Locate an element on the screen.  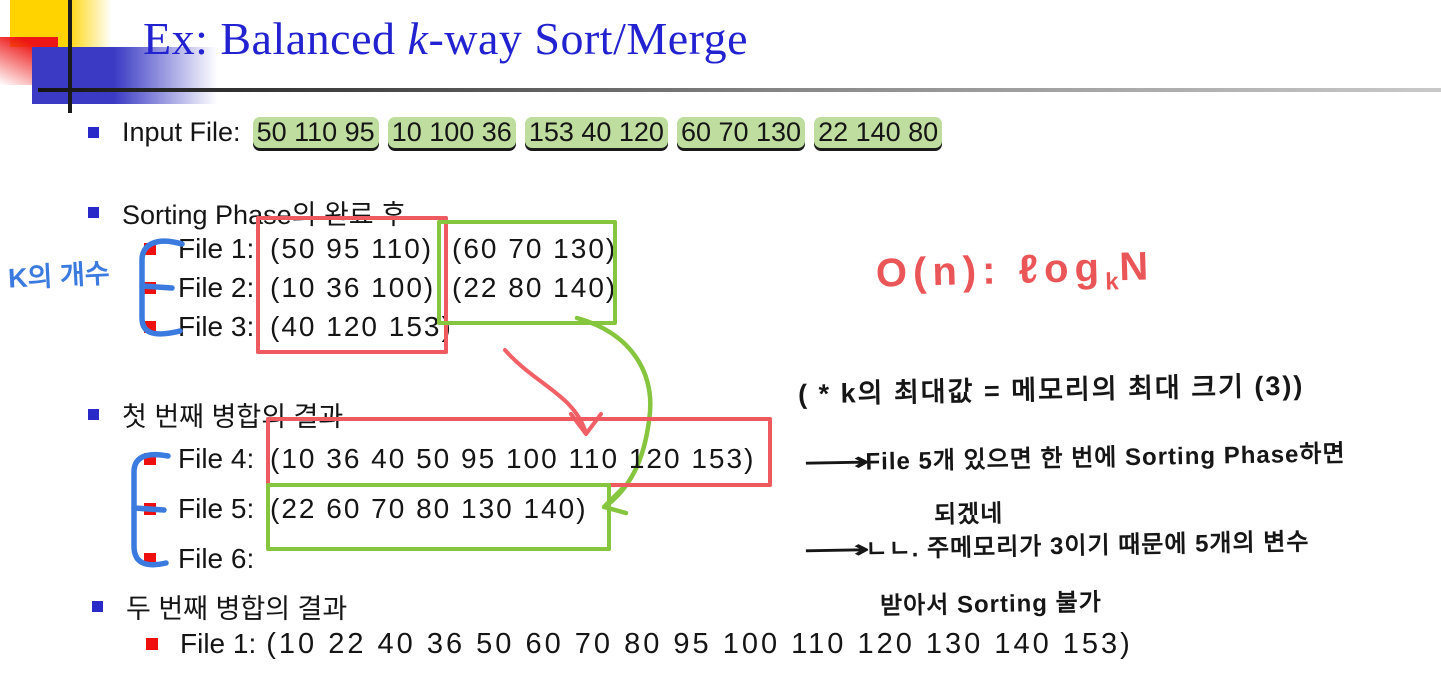
file6-label: File 6: is located at coordinates (216, 558).